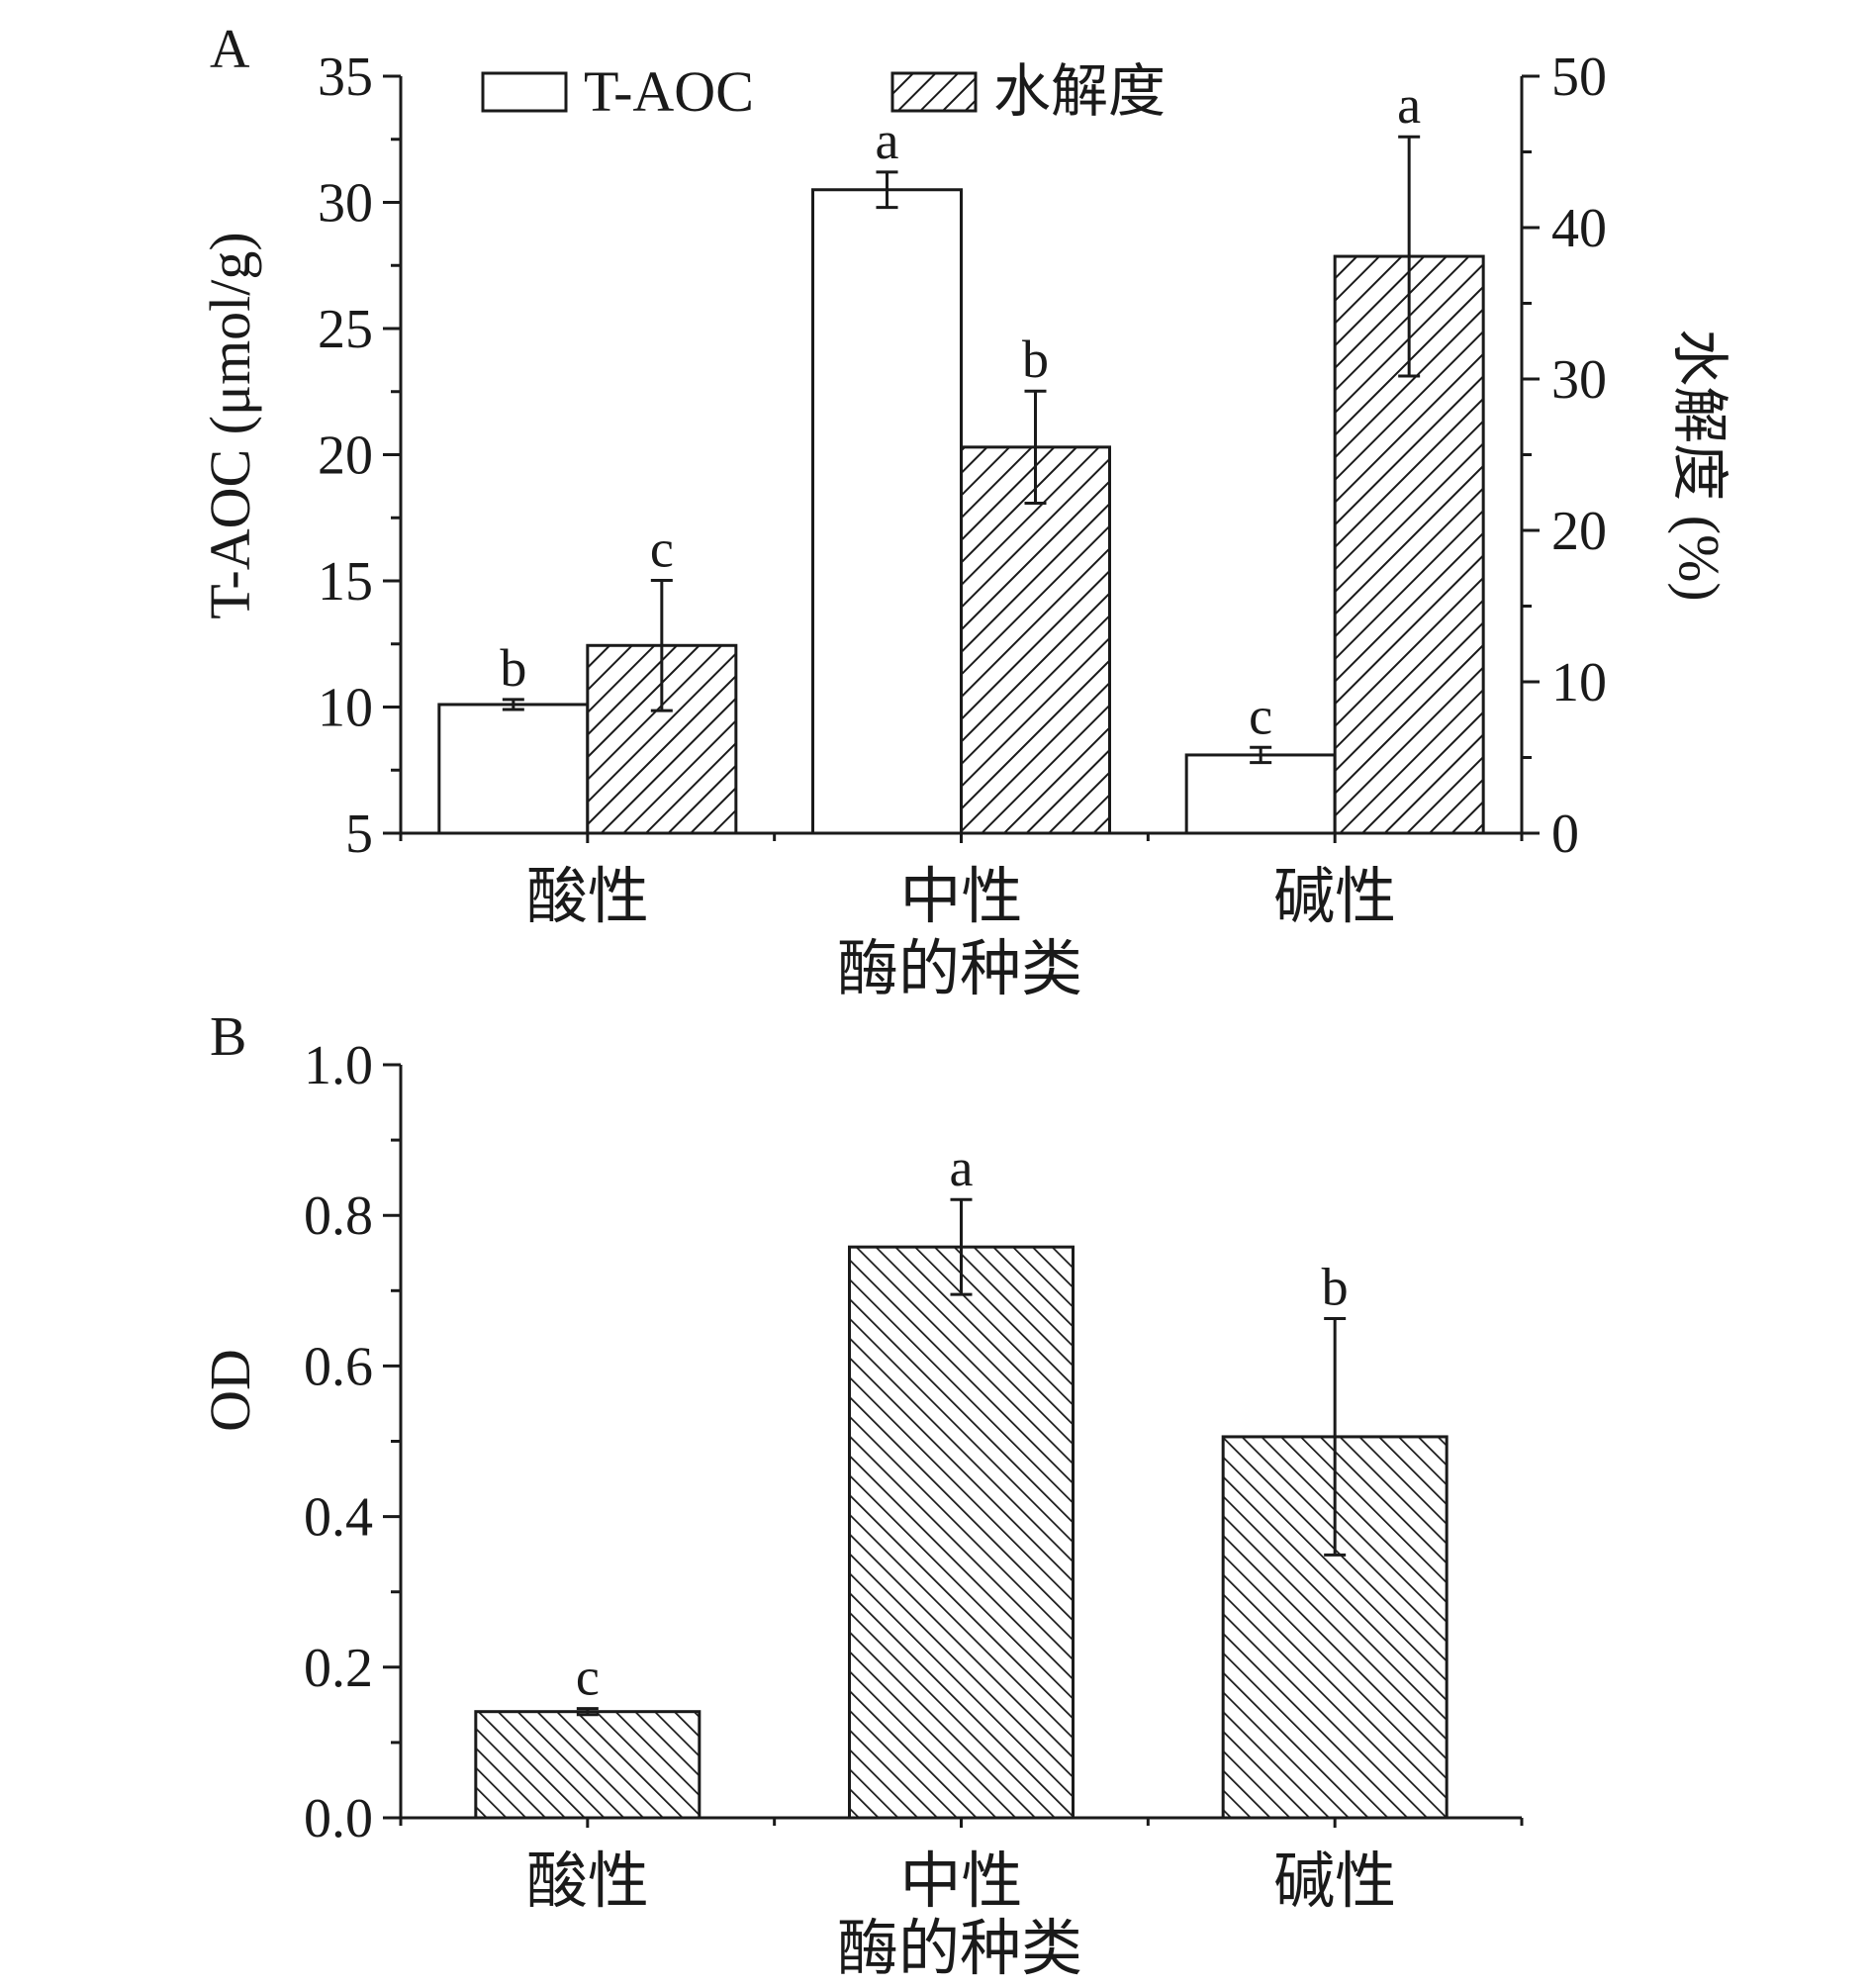 This screenshot has width=1870, height=1988. I want to click on sig-label-od-1: c, so click(588, 1678).